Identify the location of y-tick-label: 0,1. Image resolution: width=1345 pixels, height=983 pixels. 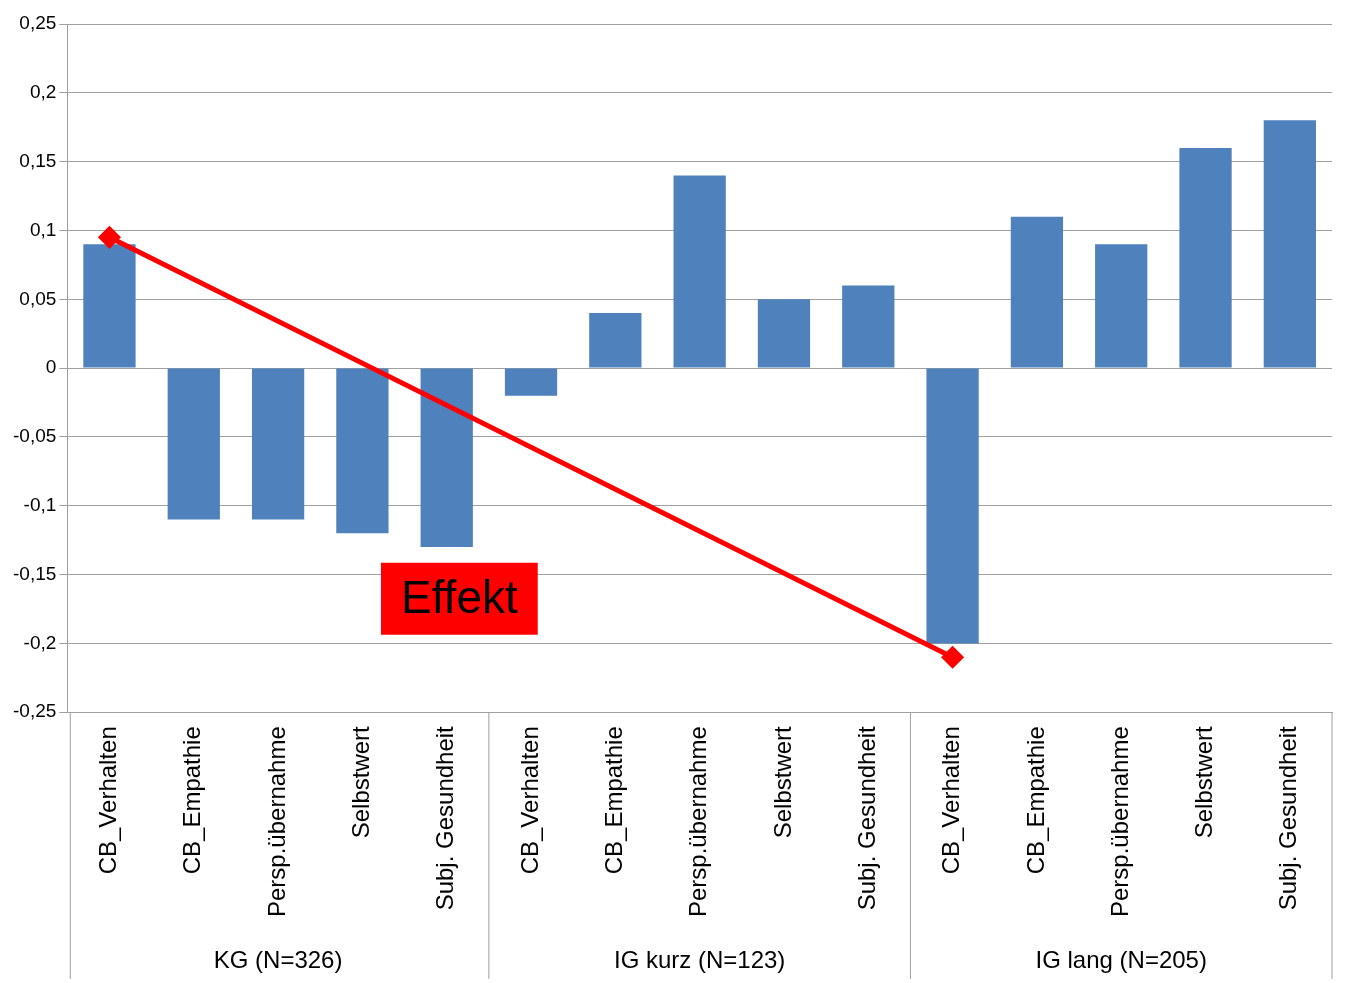
(43, 229).